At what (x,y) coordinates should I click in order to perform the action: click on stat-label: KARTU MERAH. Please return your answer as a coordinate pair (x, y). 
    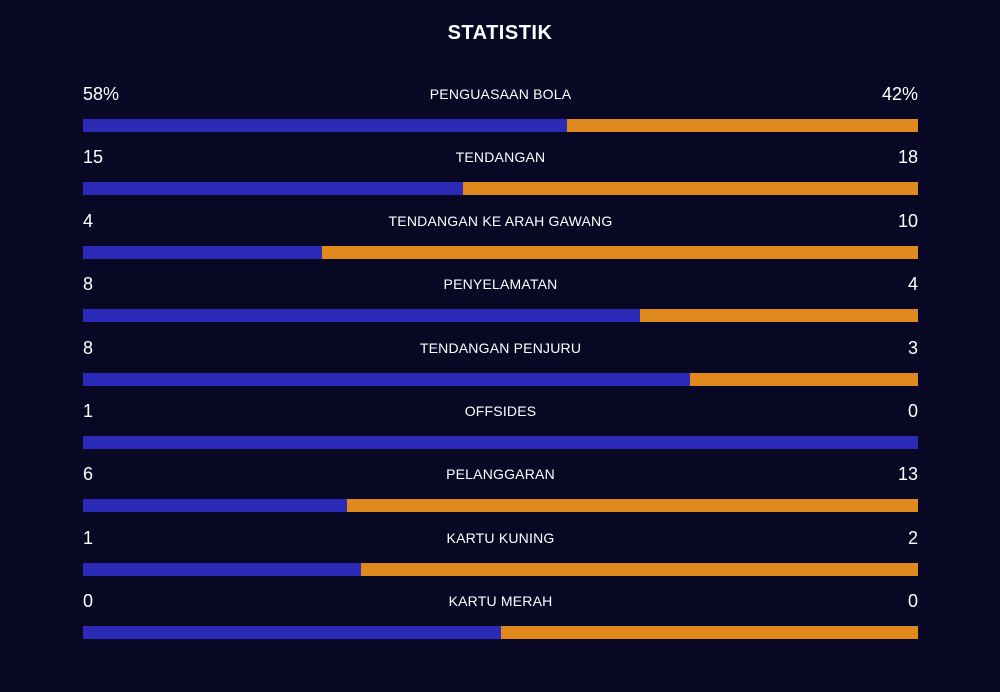
    Looking at the image, I should click on (500, 601).